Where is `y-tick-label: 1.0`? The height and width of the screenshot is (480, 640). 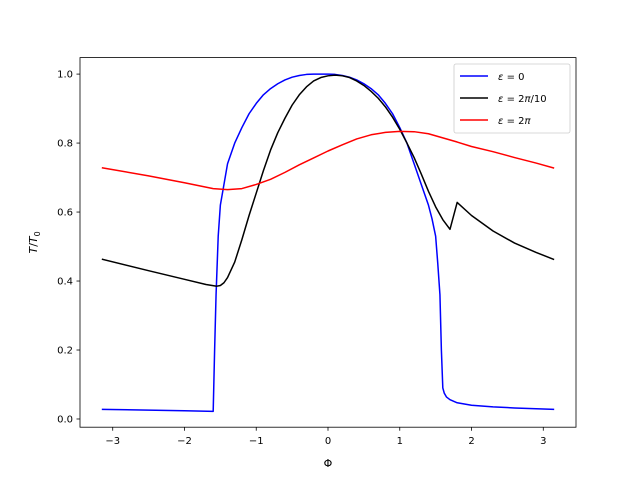
y-tick-label: 1.0 is located at coordinates (65, 75).